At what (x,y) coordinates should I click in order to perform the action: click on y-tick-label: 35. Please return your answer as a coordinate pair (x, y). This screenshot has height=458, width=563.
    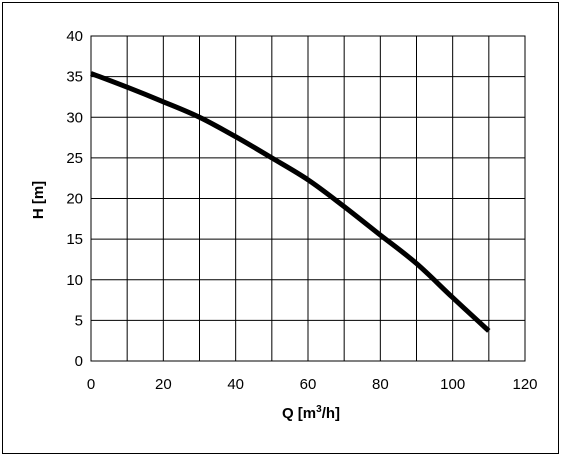
    Looking at the image, I should click on (74, 77).